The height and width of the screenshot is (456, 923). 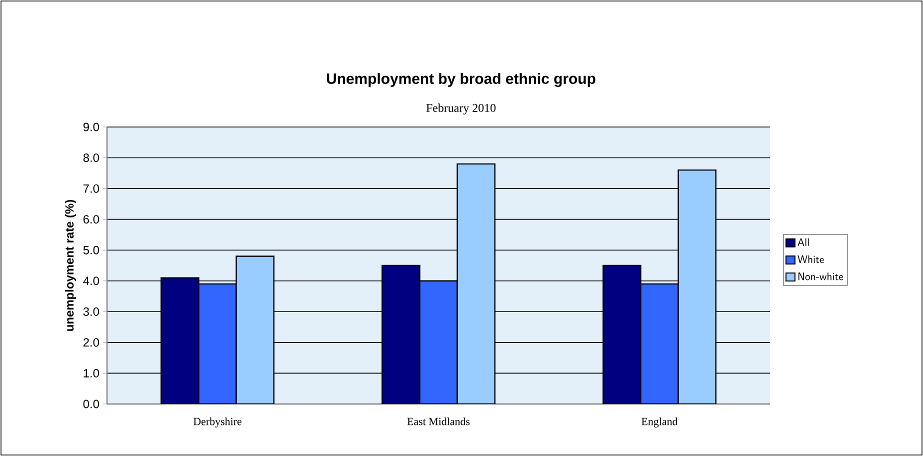 What do you see at coordinates (217, 423) in the screenshot?
I see `x-tick-label: Derbyshire` at bounding box center [217, 423].